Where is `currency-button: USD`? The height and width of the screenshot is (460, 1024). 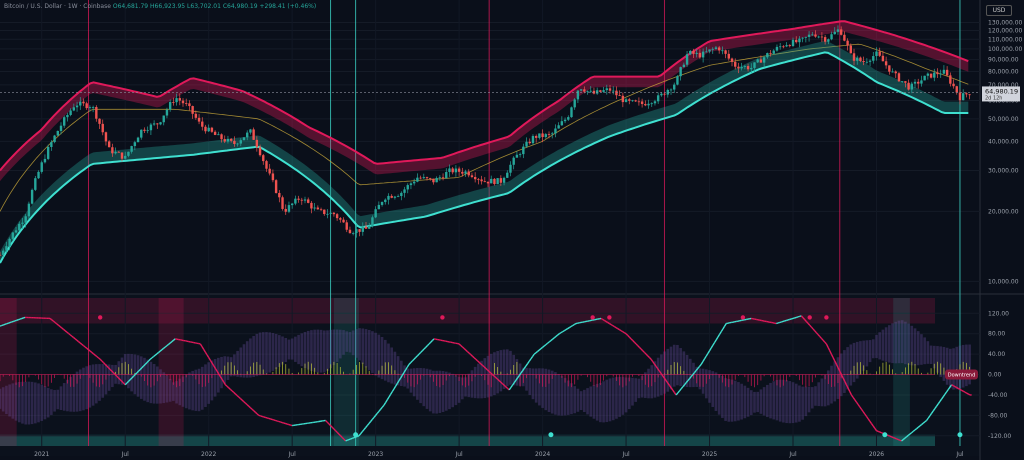
currency-button: USD is located at coordinates (999, 10).